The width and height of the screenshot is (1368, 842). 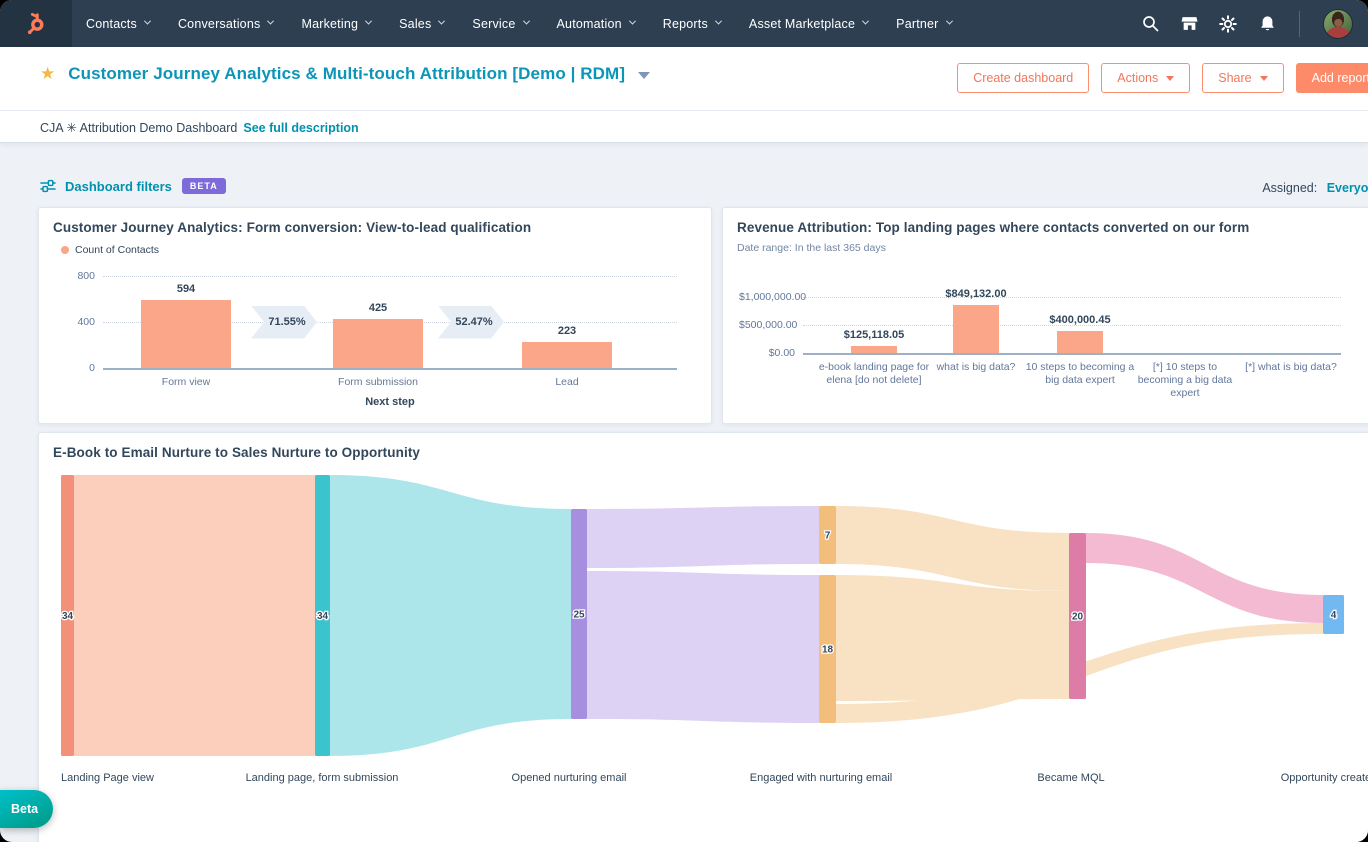 I want to click on nav-item-reports: Reports, so click(x=692, y=24).